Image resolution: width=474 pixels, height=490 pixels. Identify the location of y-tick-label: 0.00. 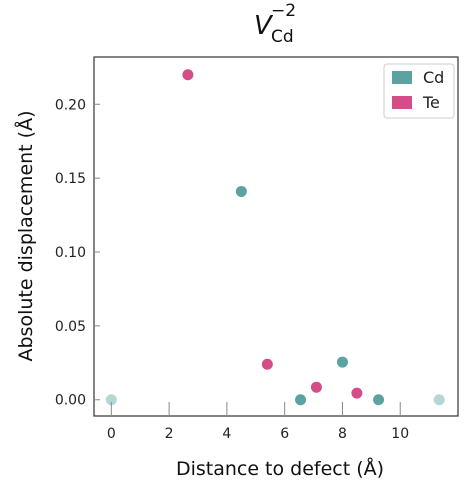
(70, 401).